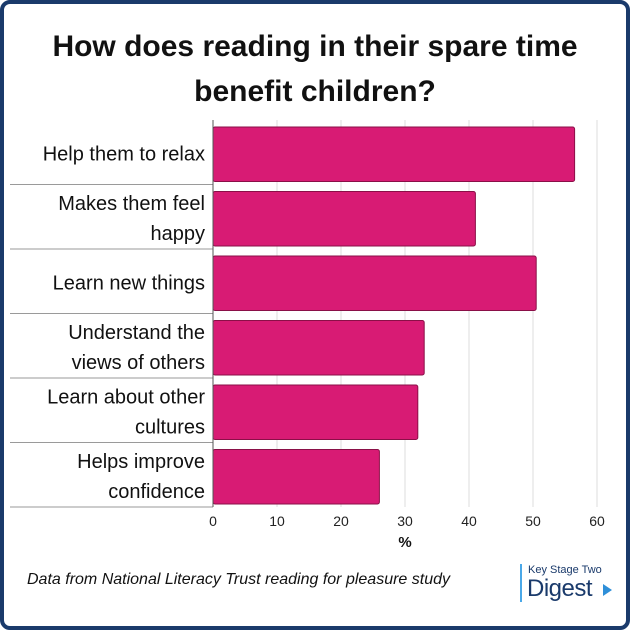 This screenshot has height=630, width=630. I want to click on x-tick-label: 10, so click(277, 521).